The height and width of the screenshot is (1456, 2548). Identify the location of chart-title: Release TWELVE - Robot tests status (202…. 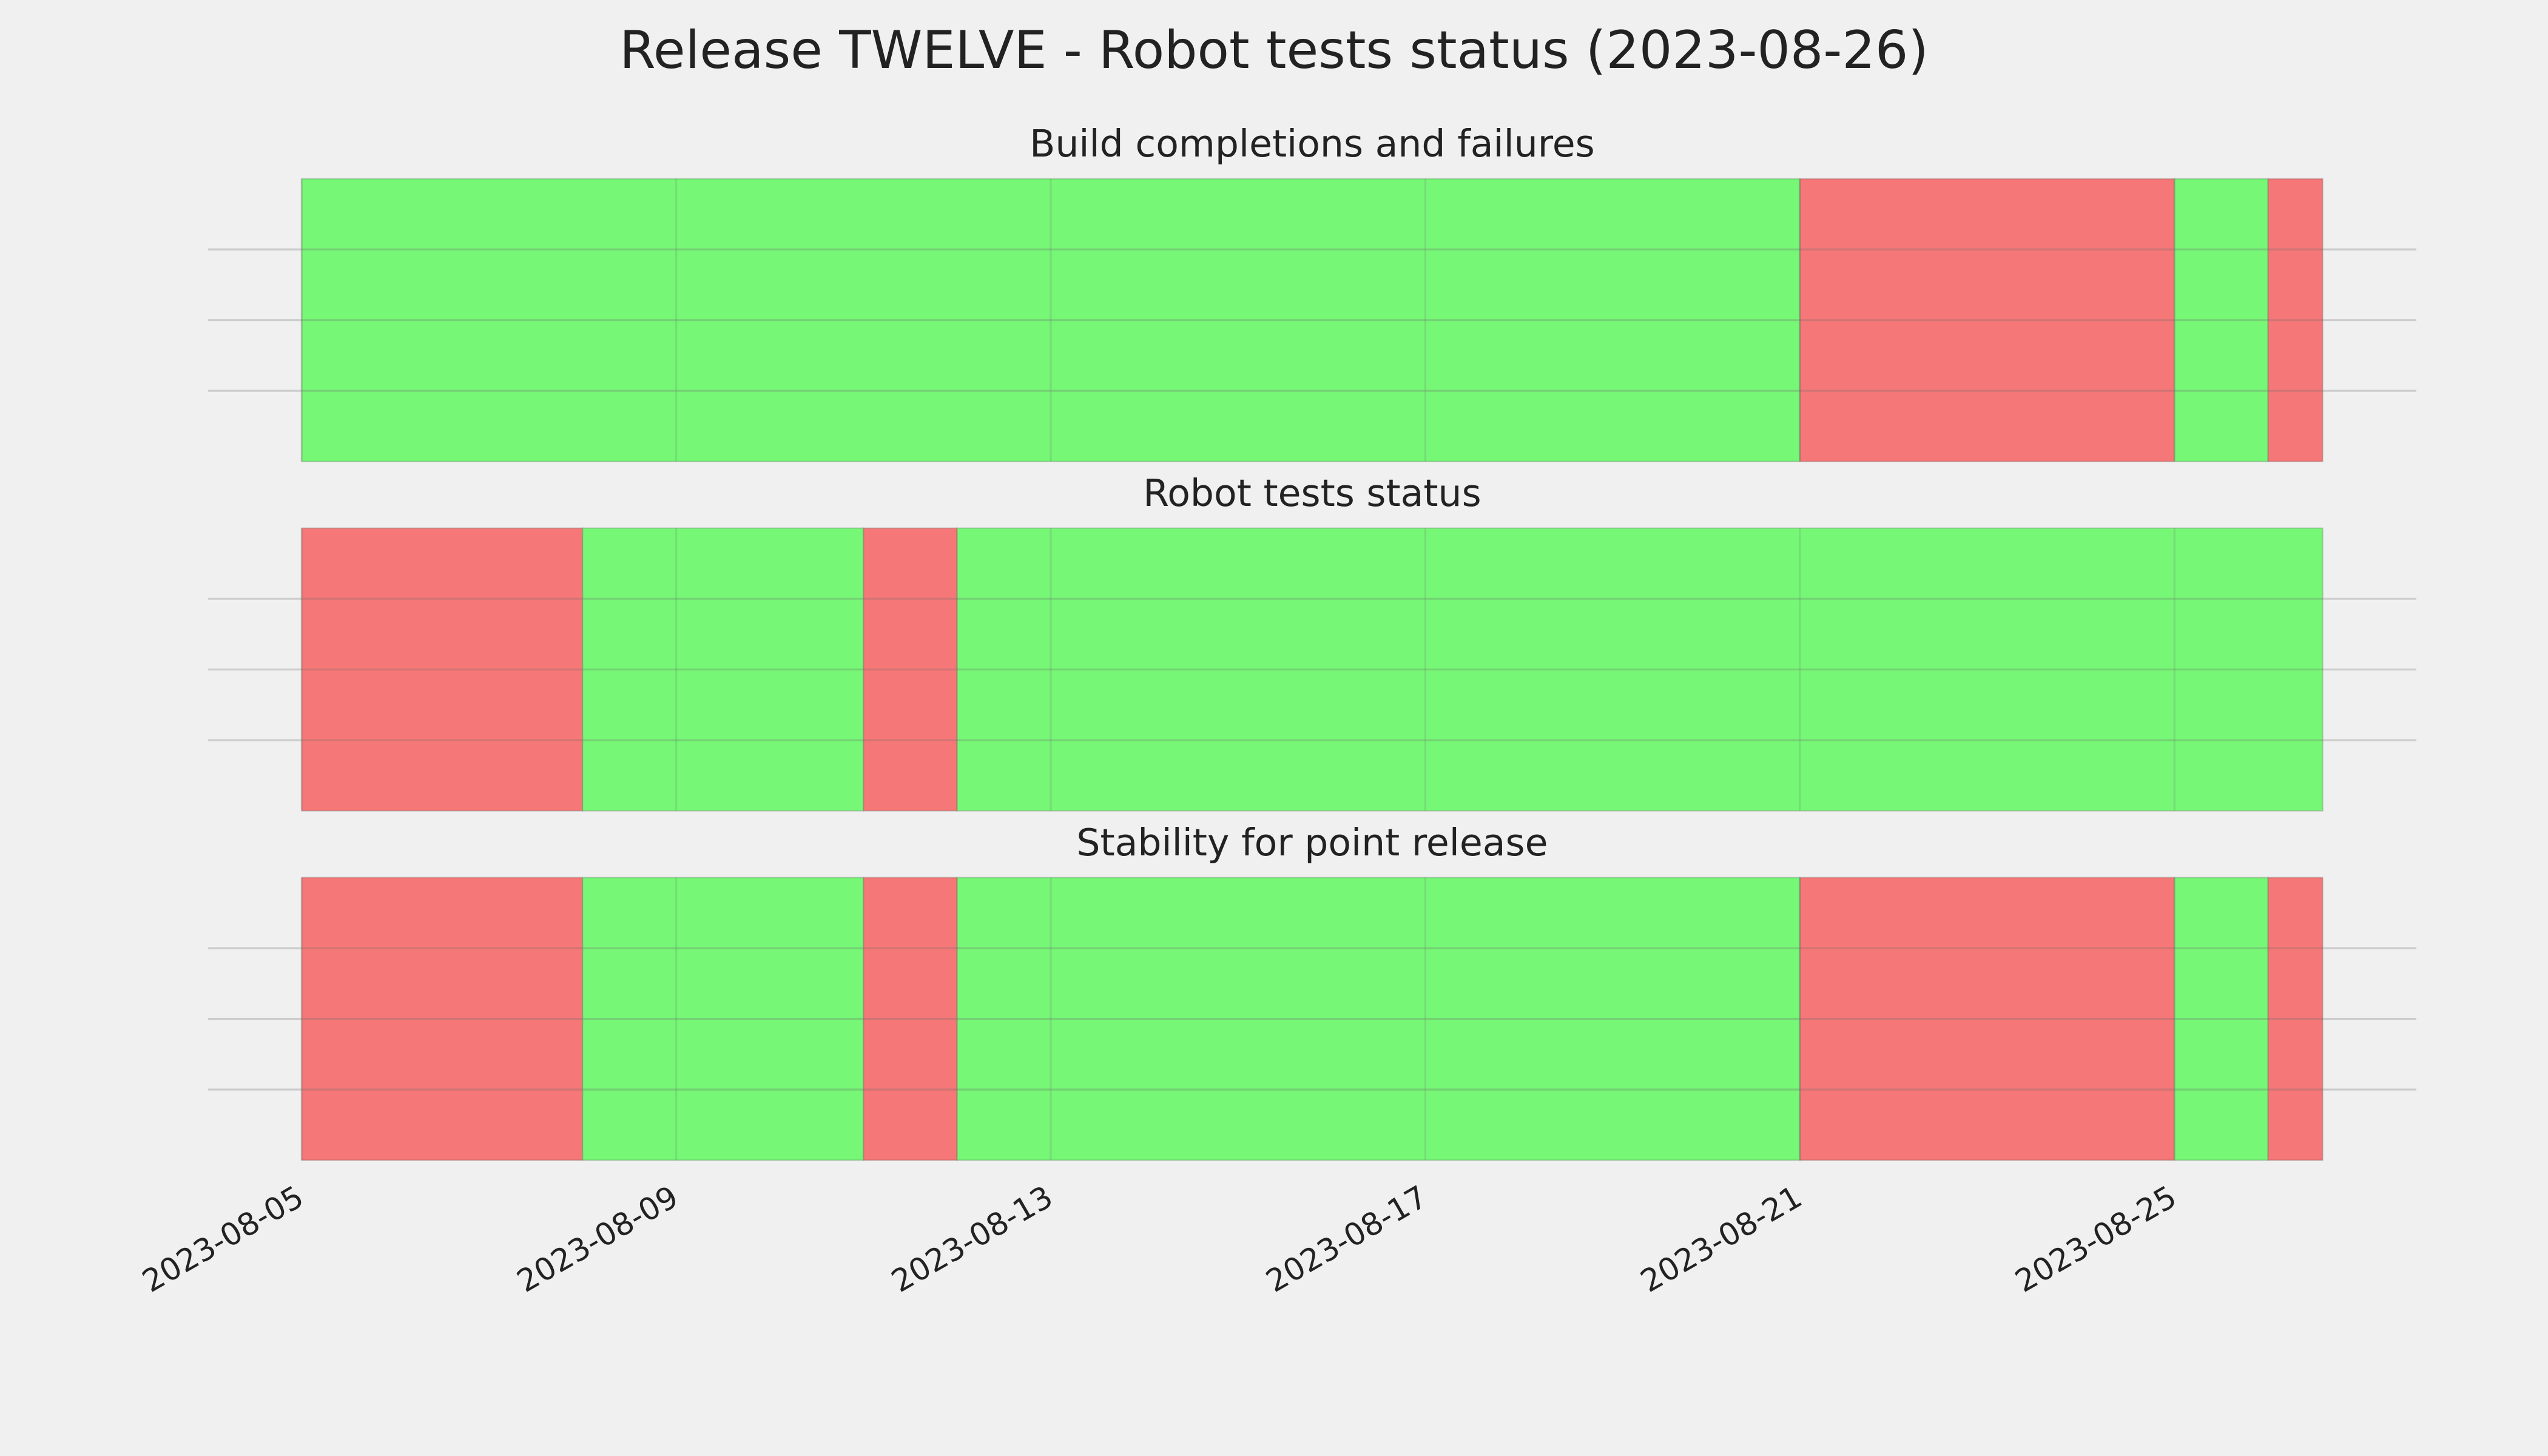
(1274, 50).